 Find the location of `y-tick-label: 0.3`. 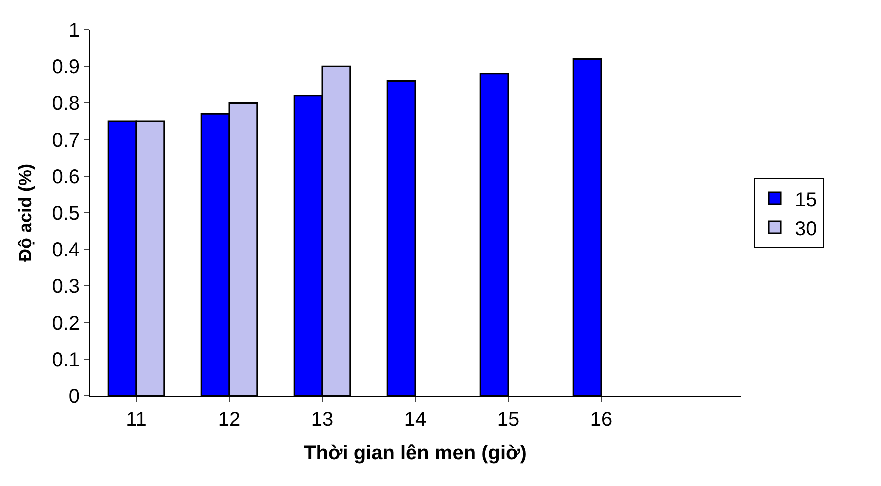

y-tick-label: 0.3 is located at coordinates (66, 287).